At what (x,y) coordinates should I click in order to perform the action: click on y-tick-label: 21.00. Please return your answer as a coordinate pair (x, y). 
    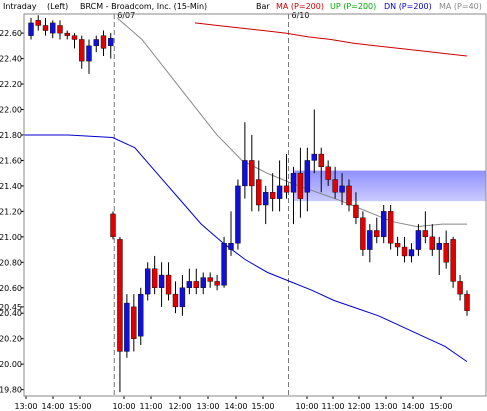
    Looking at the image, I should click on (11, 237).